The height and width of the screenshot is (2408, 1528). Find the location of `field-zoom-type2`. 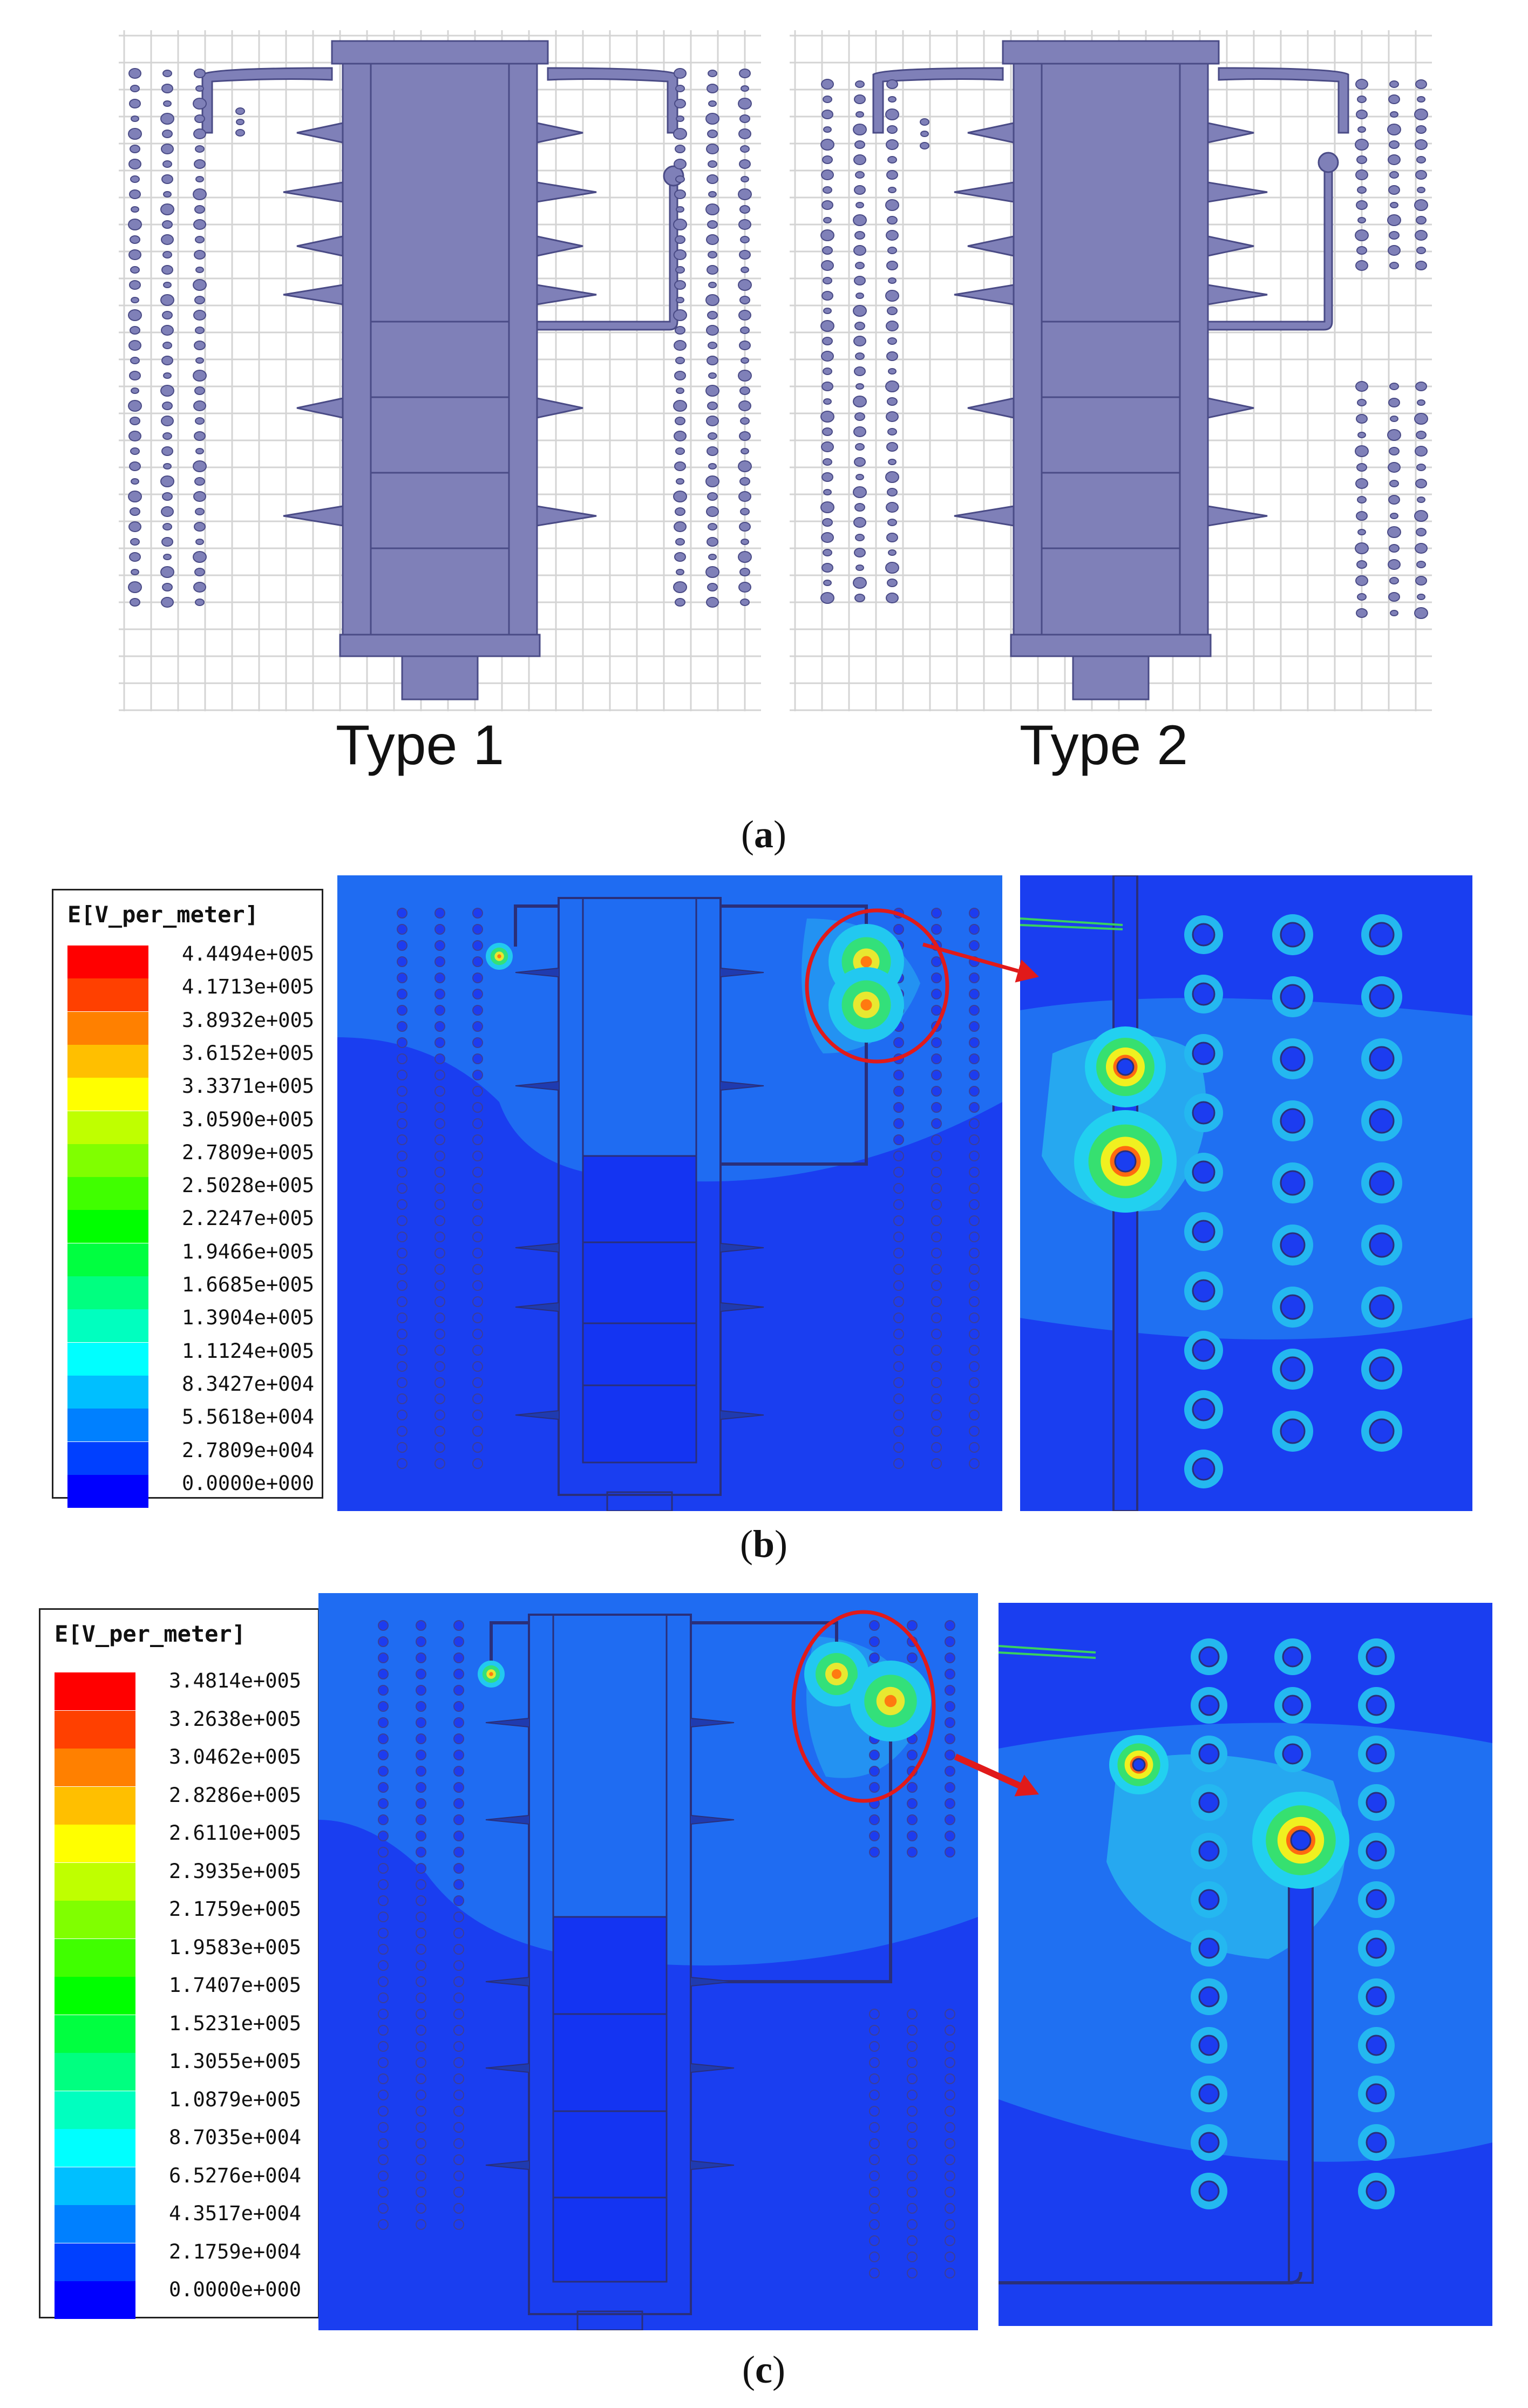

field-zoom-type2 is located at coordinates (1245, 1964).